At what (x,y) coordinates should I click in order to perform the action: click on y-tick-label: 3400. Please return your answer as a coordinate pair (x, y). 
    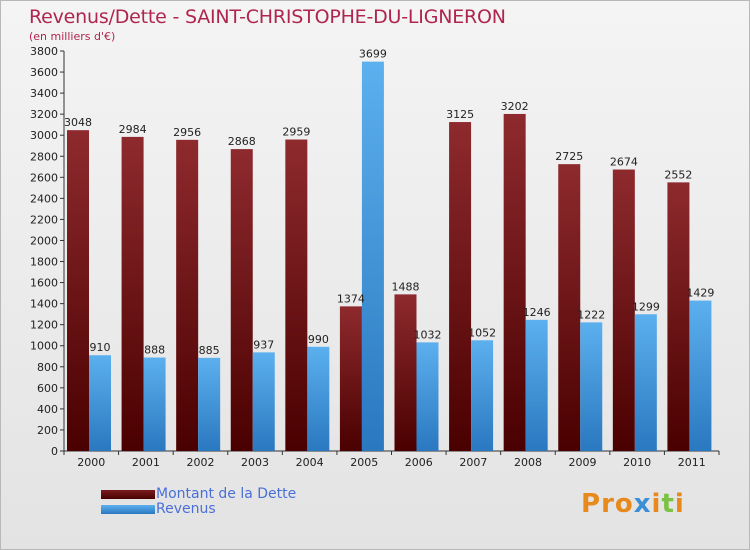
    Looking at the image, I should click on (44, 93).